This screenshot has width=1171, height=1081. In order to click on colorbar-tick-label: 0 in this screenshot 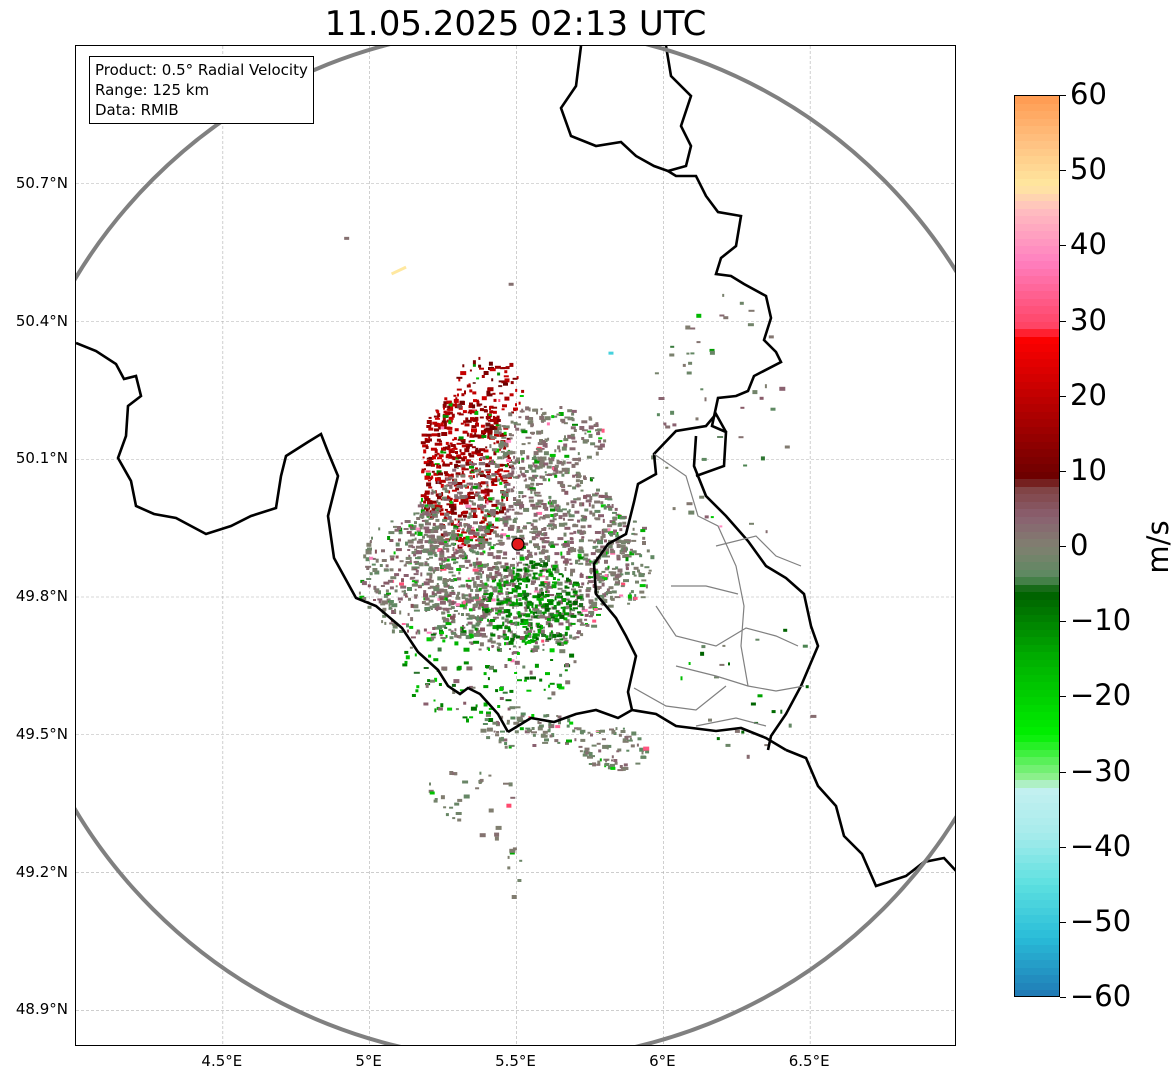, I will do `click(1079, 545)`.